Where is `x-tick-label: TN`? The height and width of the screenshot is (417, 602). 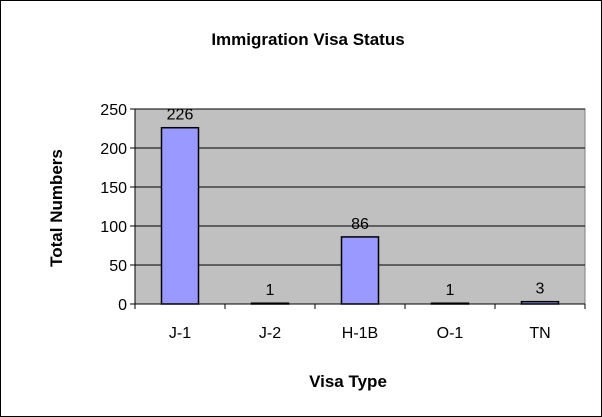
x-tick-label: TN is located at coordinates (539, 333).